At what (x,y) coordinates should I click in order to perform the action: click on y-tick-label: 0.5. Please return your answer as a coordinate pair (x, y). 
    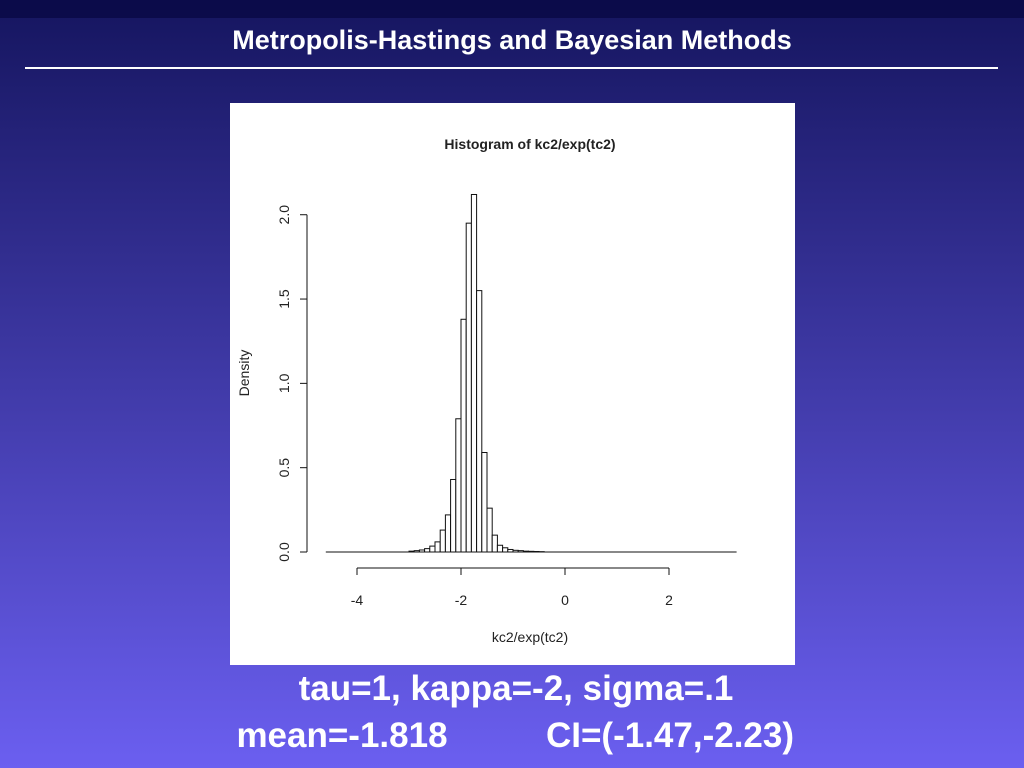
    Looking at the image, I should click on (284, 468).